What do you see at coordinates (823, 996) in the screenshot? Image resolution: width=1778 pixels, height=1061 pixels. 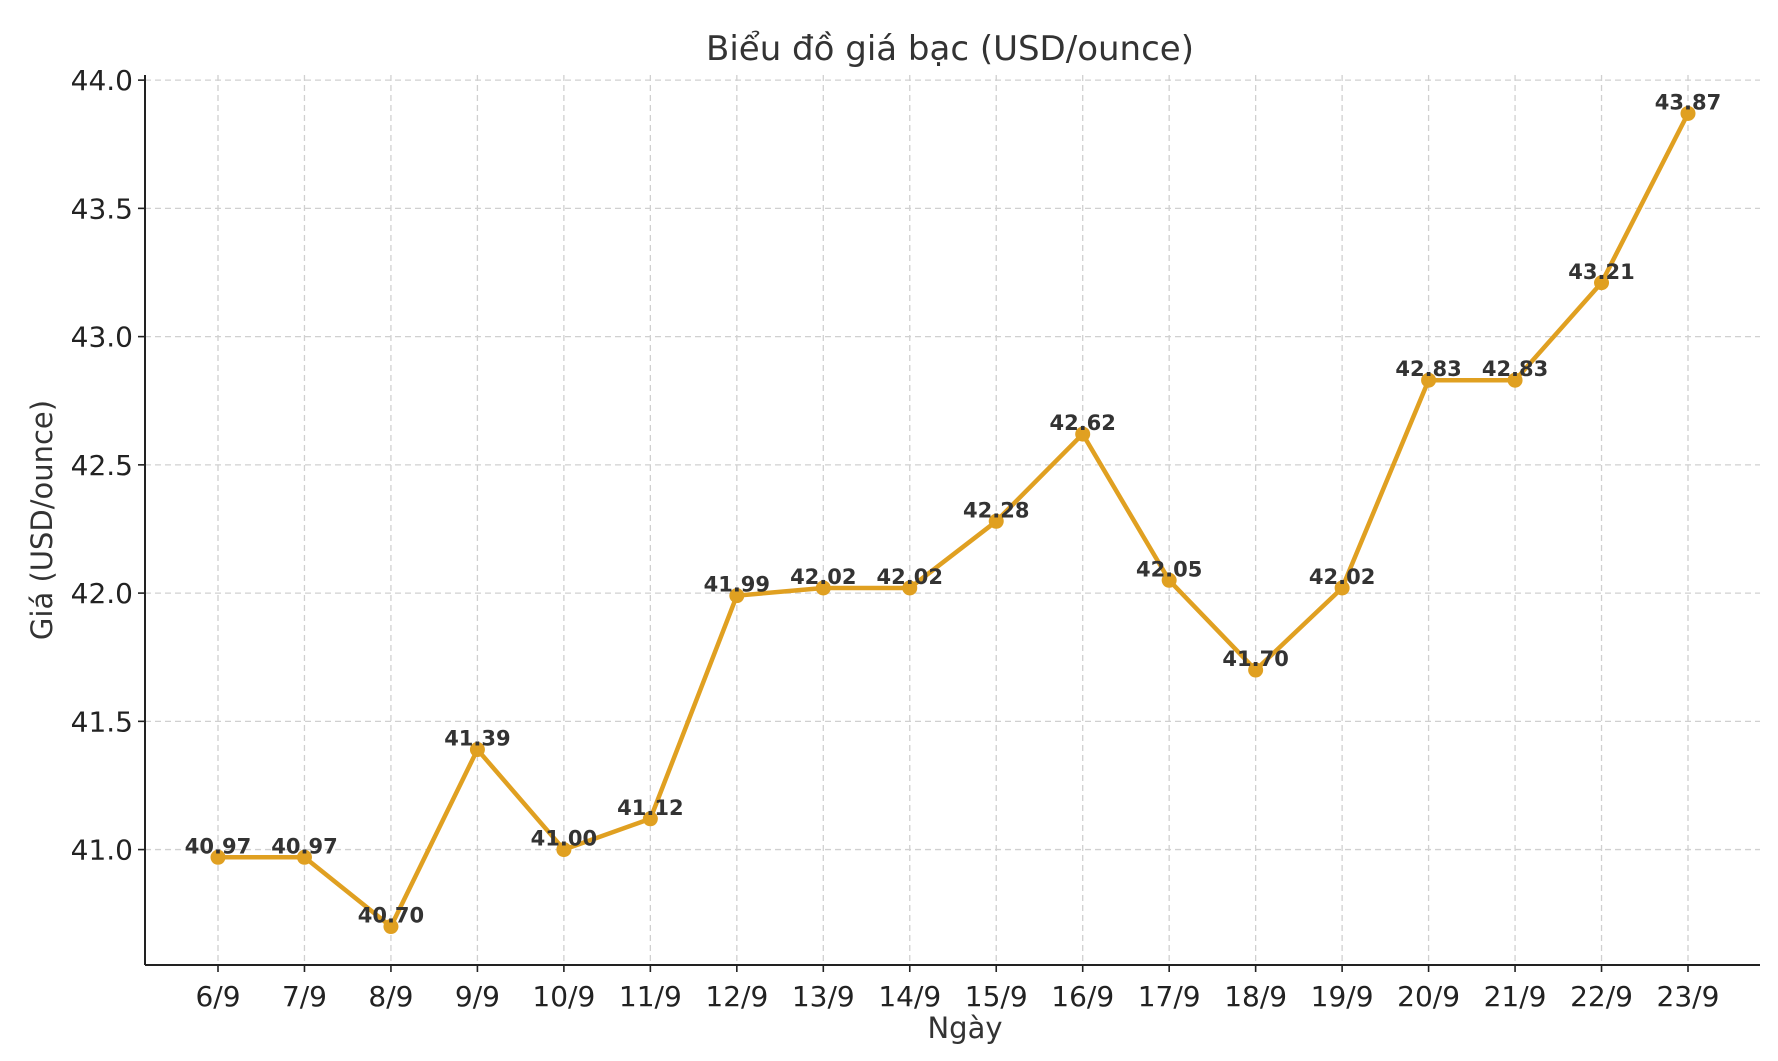 I see `x-tick-label: 13/9` at bounding box center [823, 996].